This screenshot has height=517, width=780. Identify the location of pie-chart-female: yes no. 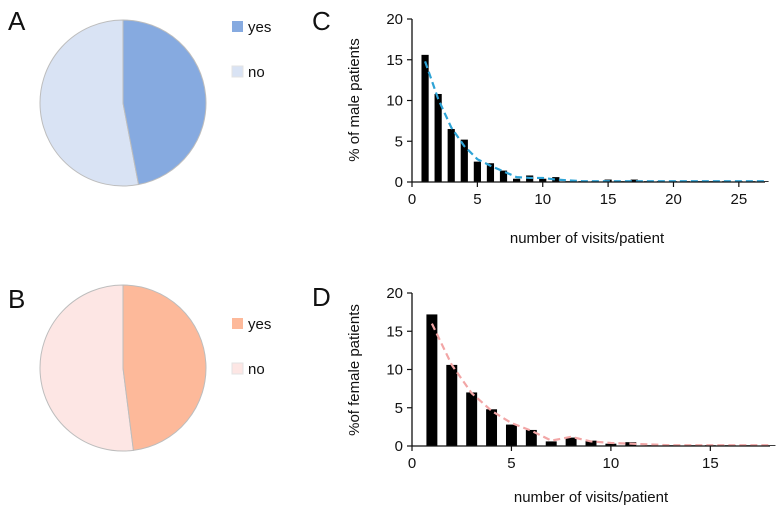
(155, 368).